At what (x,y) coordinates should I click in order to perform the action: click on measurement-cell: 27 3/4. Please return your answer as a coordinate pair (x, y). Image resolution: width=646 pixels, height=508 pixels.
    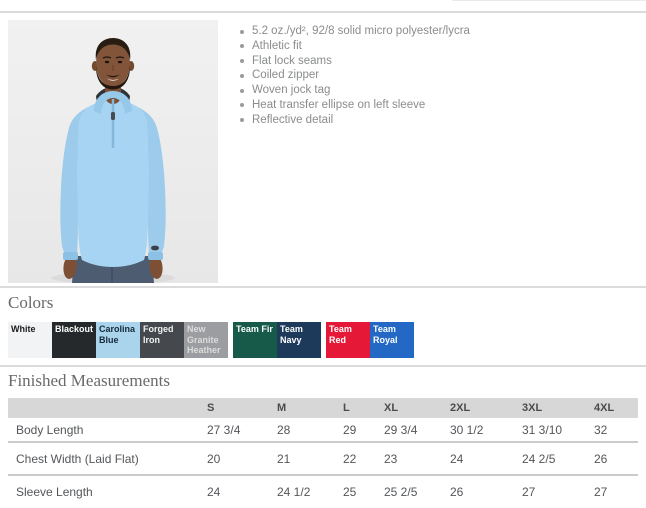
    Looking at the image, I should click on (224, 429).